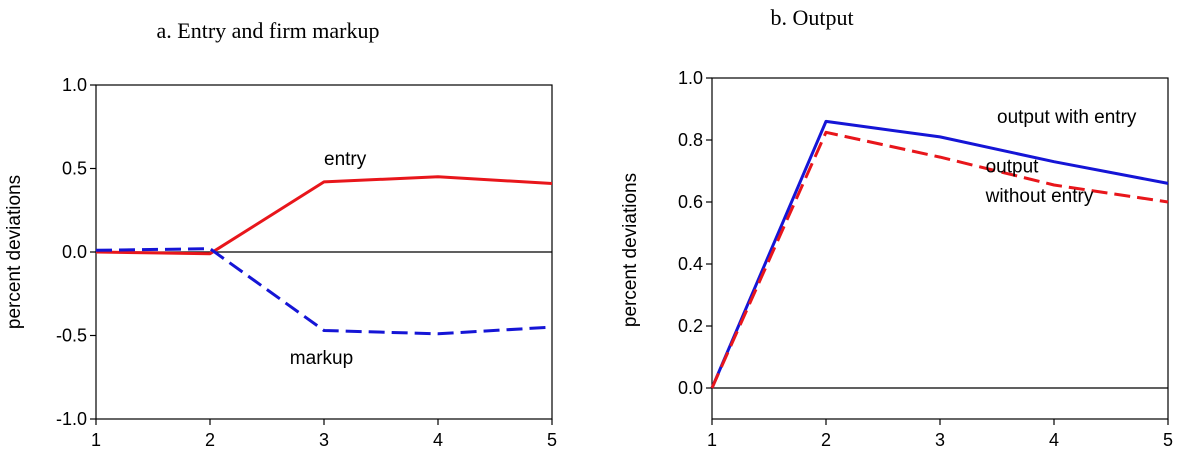  What do you see at coordinates (324, 291) in the screenshot?
I see `series-line-markup` at bounding box center [324, 291].